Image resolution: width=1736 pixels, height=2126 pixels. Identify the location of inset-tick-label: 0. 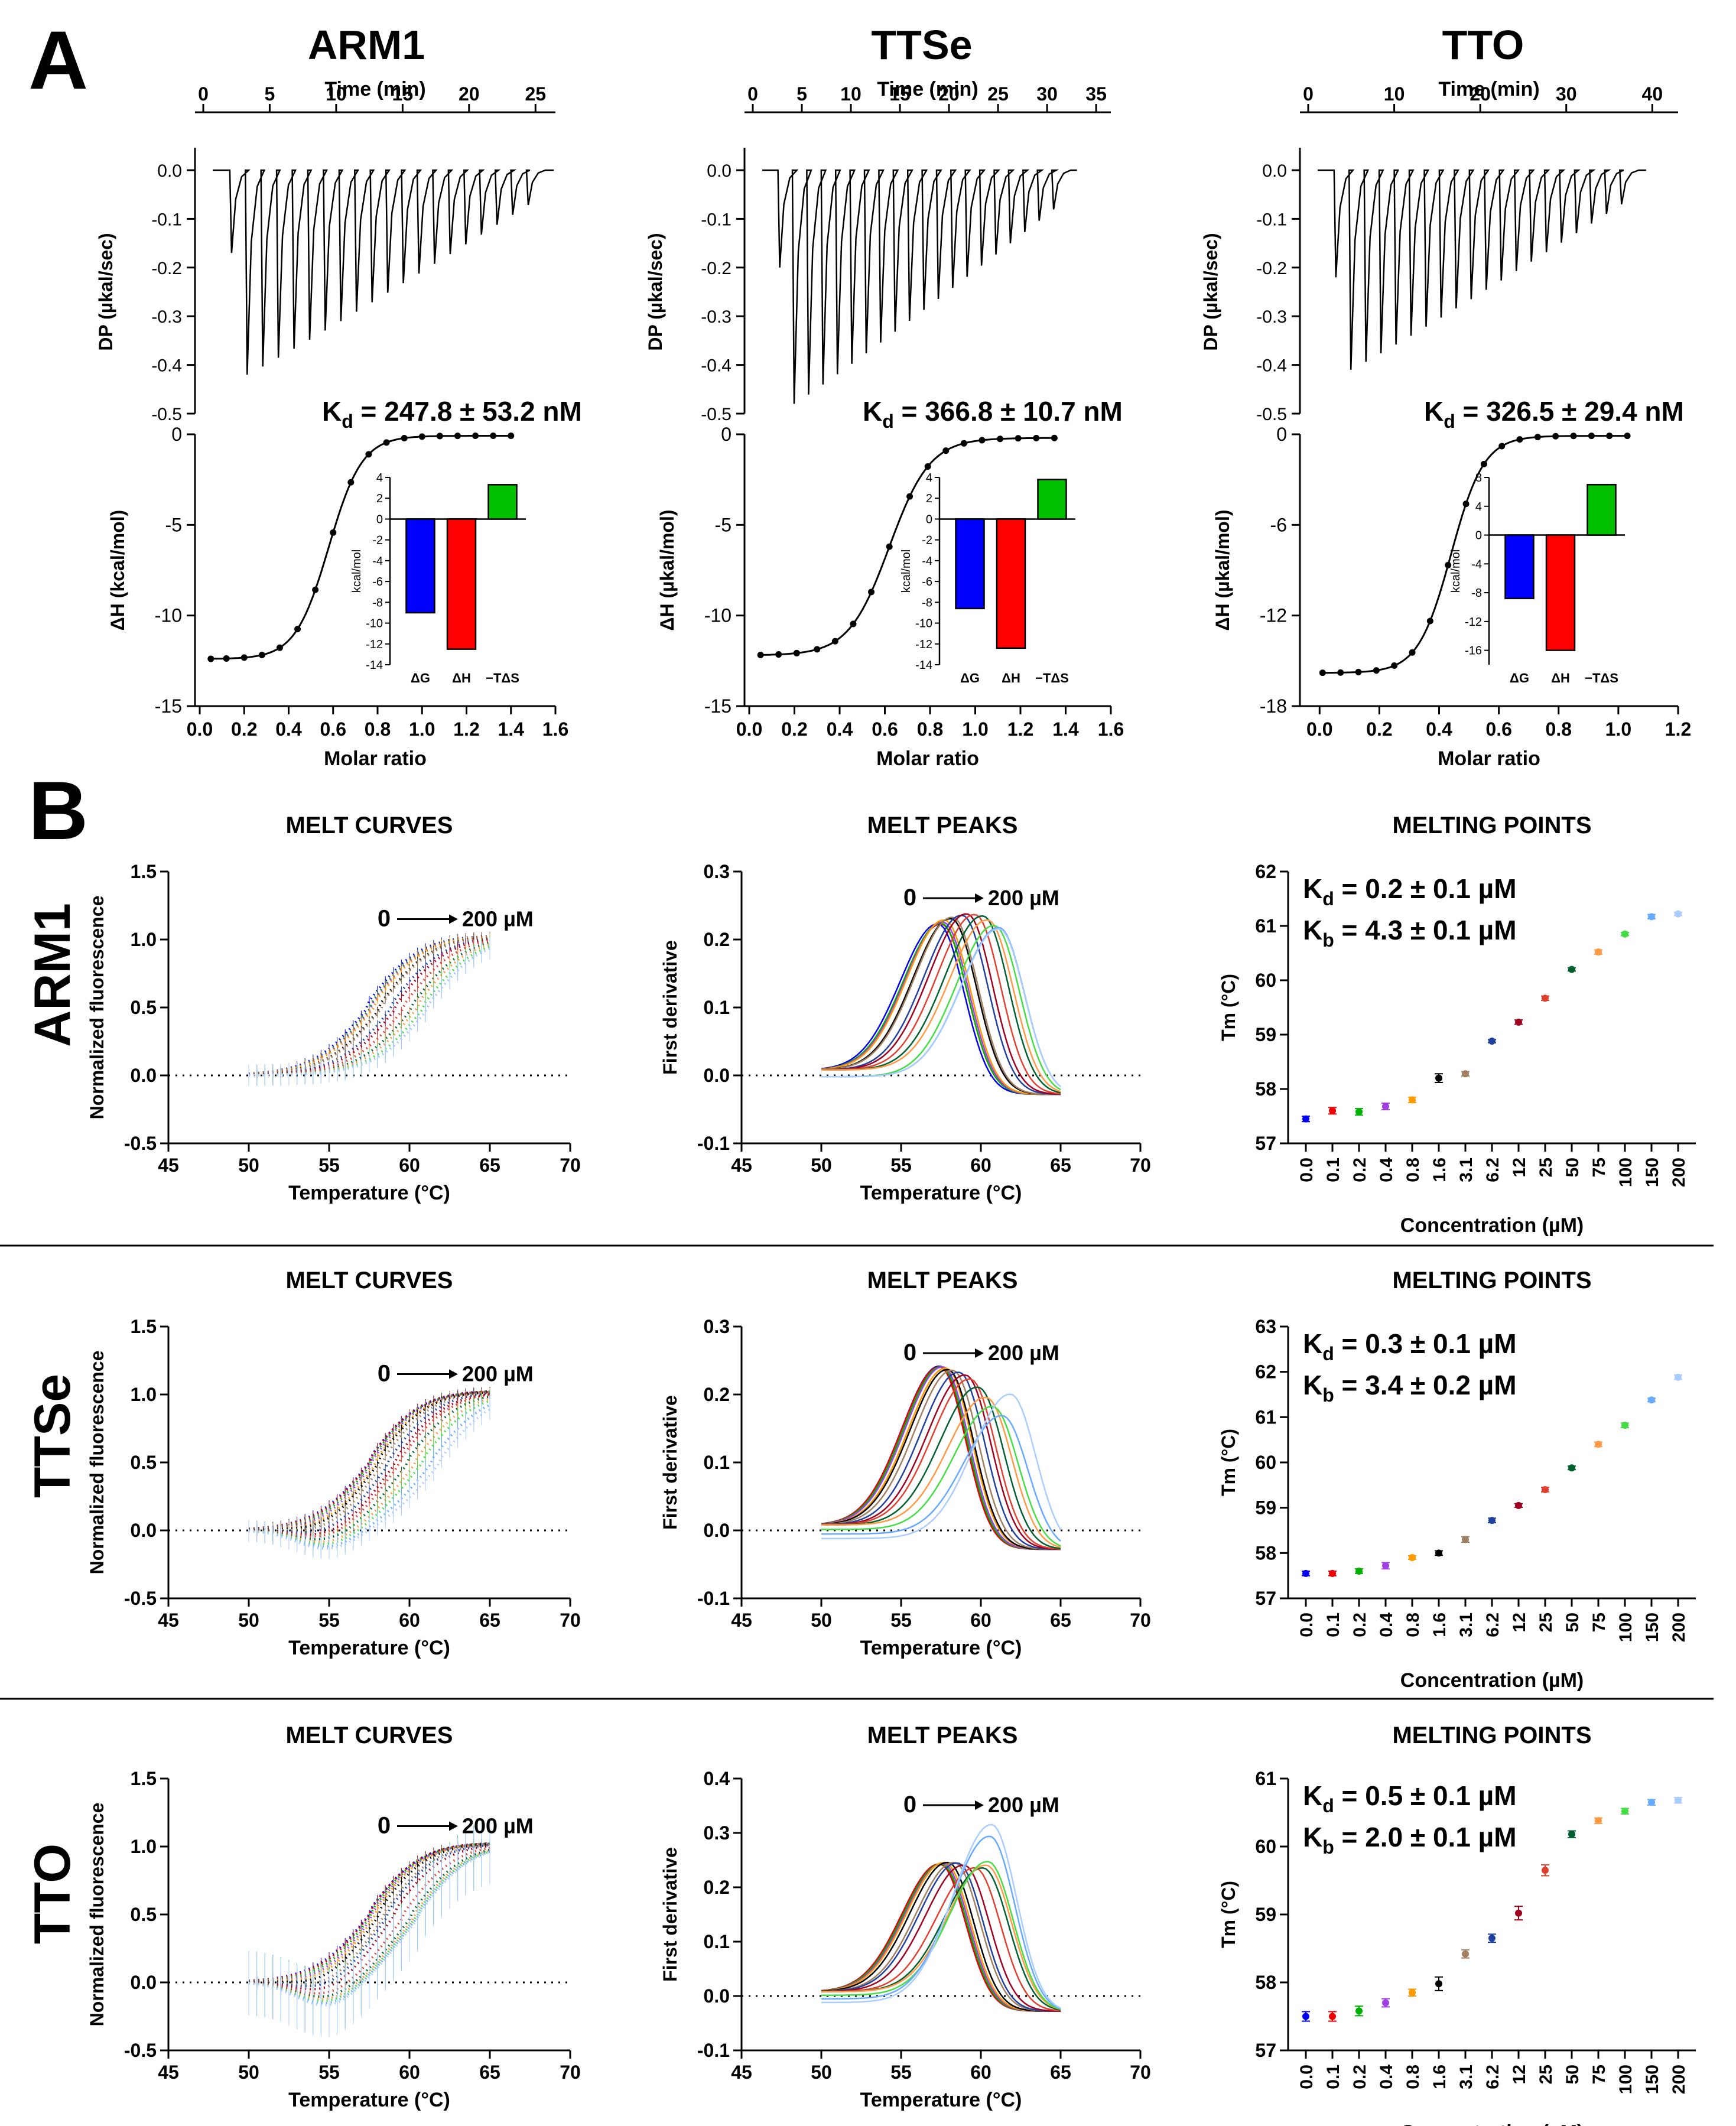
(379, 519).